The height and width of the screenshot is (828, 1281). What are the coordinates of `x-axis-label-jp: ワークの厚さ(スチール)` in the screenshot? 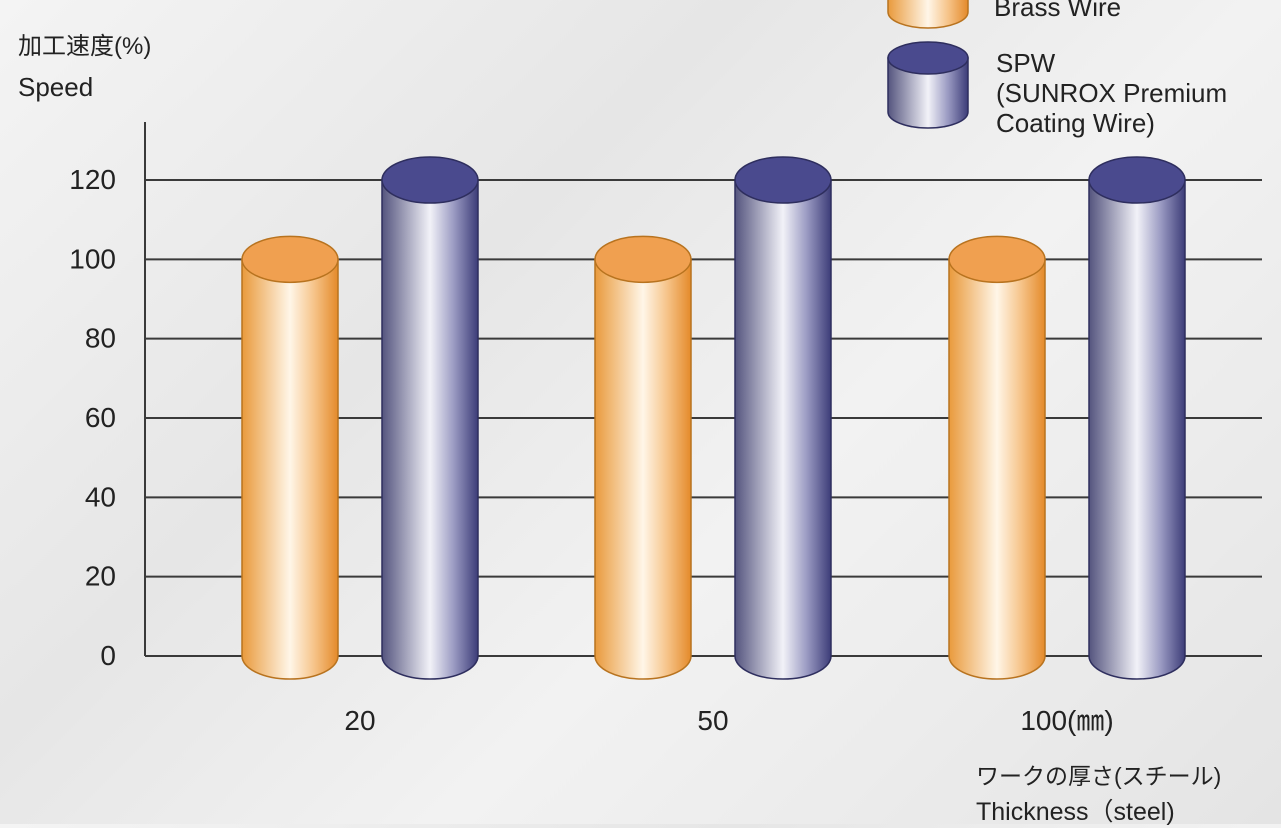 It's located at (1099, 776).